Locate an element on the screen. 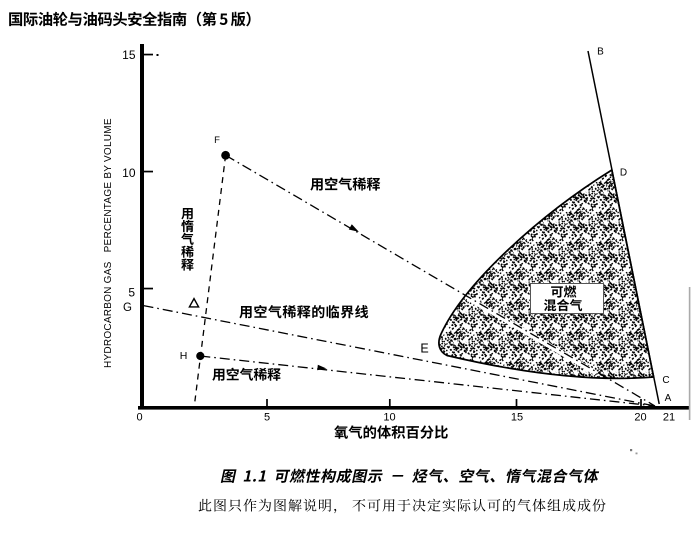 The width and height of the screenshot is (692, 547). svg-text: 0 is located at coordinates (139, 418).